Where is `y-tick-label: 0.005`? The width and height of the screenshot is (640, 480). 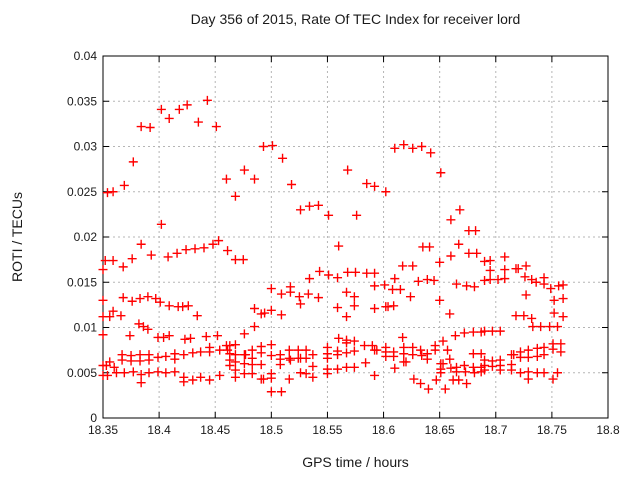 y-tick-label: 0.005 is located at coordinates (82, 373).